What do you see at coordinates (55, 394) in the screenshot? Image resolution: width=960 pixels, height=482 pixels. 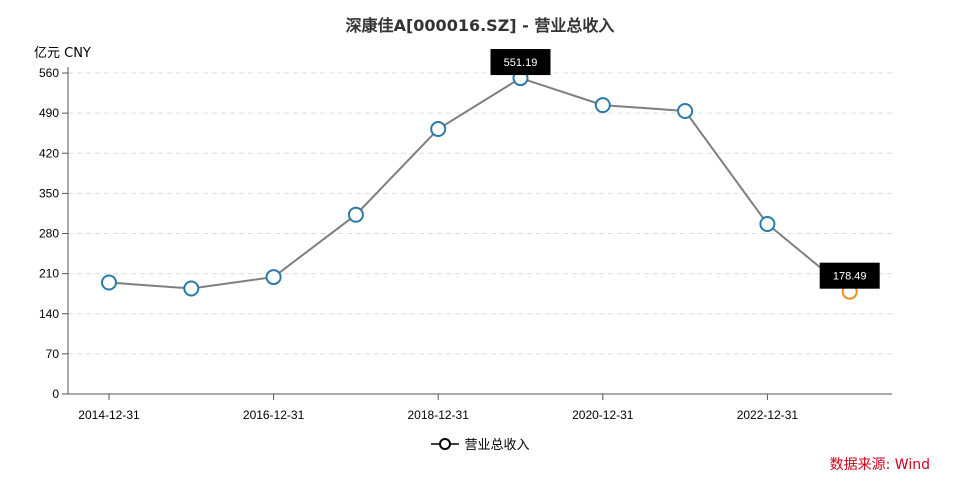 I see `y-tick-label: 0` at bounding box center [55, 394].